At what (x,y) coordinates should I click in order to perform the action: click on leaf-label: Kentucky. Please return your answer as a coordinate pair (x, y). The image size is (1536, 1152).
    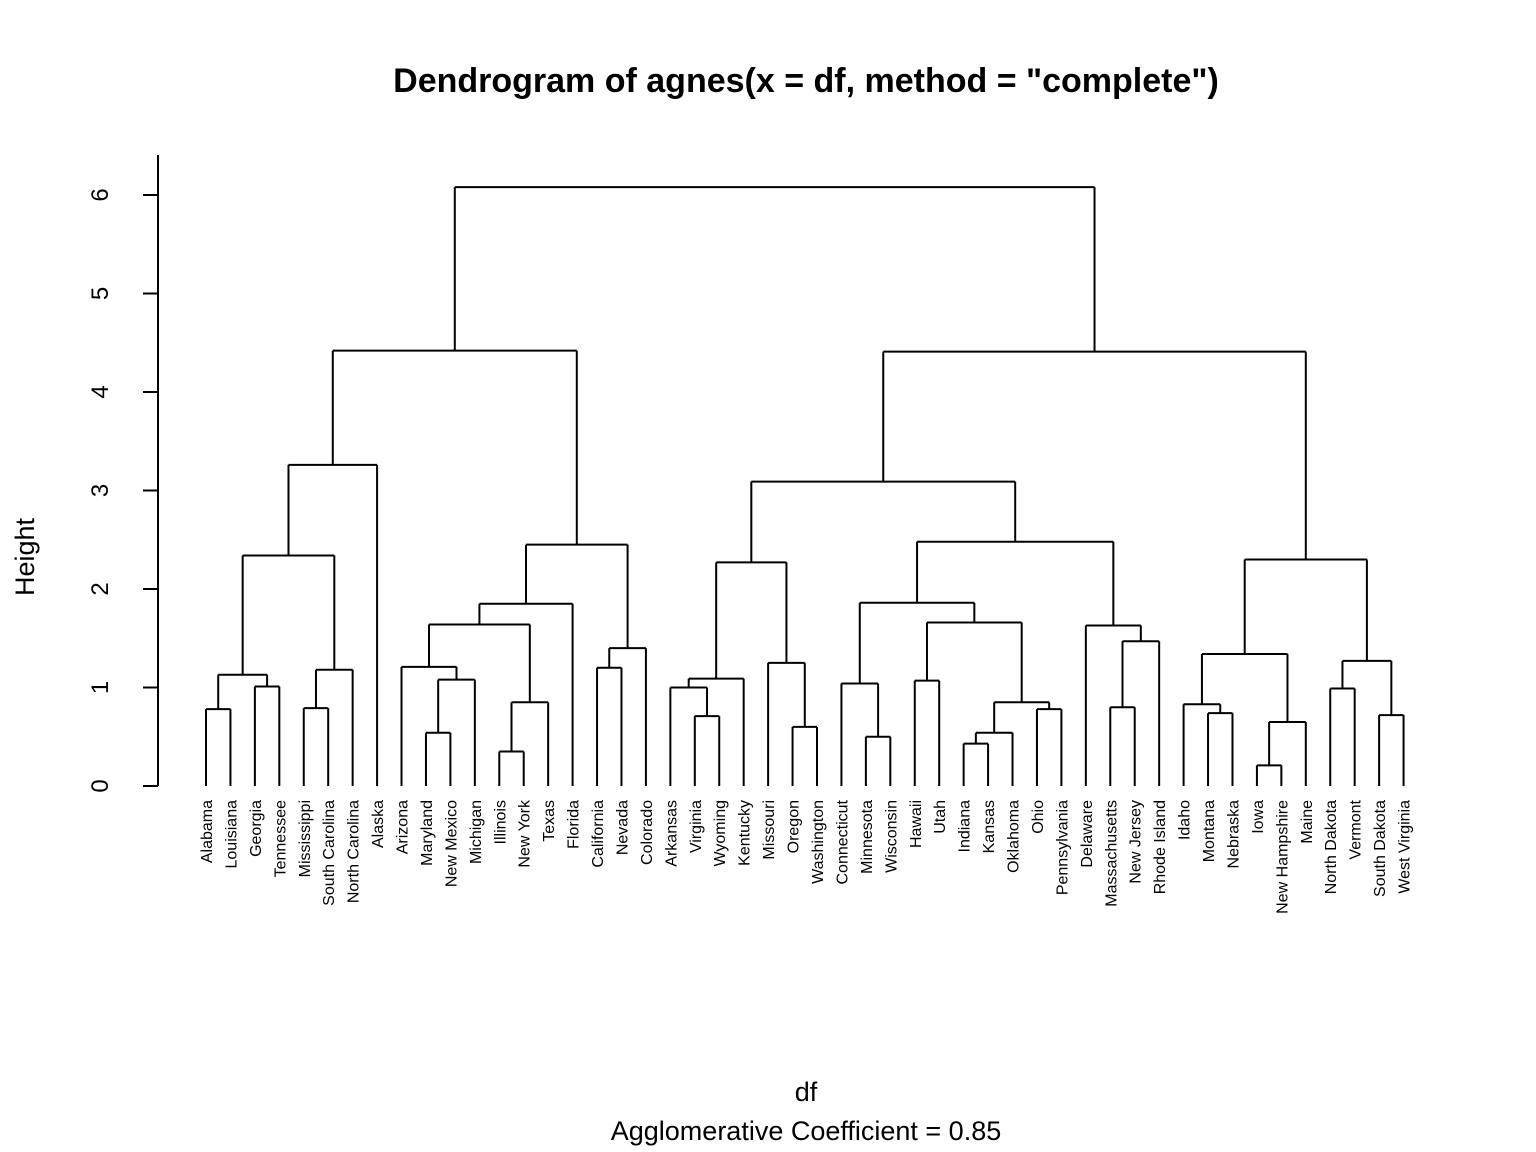
    Looking at the image, I should click on (745, 833).